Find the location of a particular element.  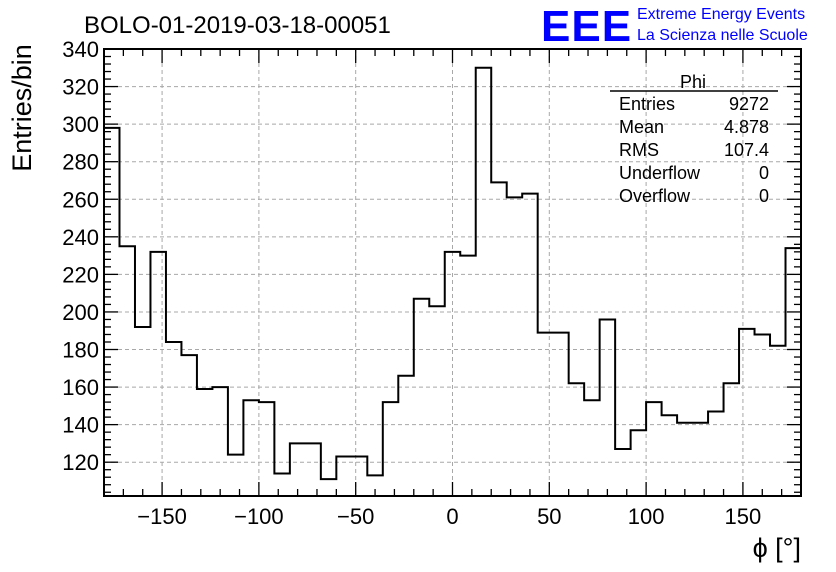

stats-label-overflow: Overflow is located at coordinates (655, 196).